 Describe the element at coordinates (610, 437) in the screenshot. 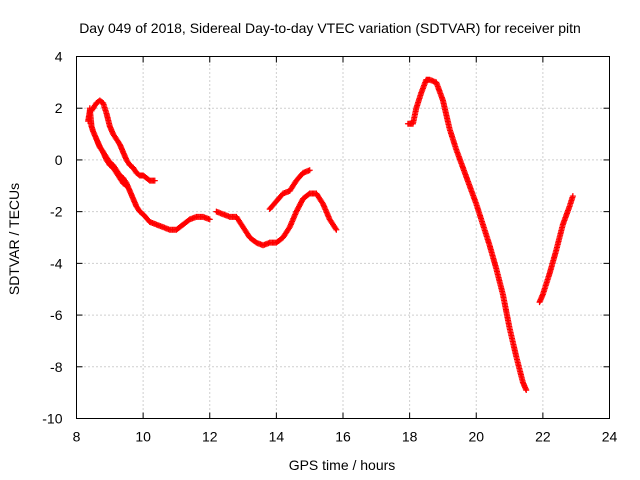

I see `x-tick-label: 24` at that location.